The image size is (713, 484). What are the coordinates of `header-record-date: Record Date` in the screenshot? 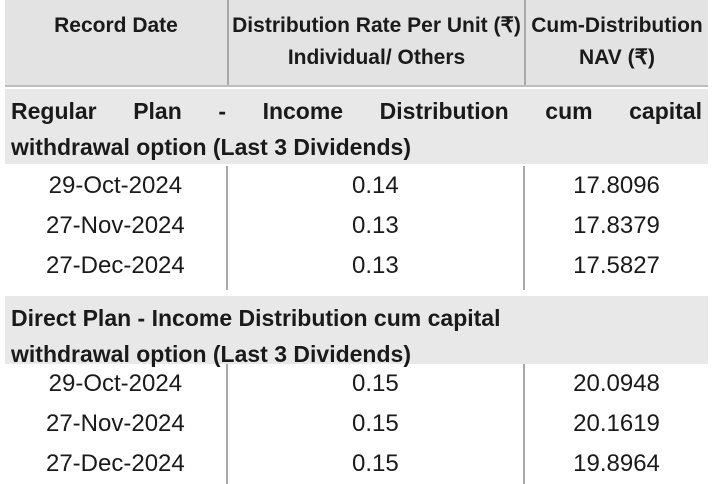 It's located at (116, 42).